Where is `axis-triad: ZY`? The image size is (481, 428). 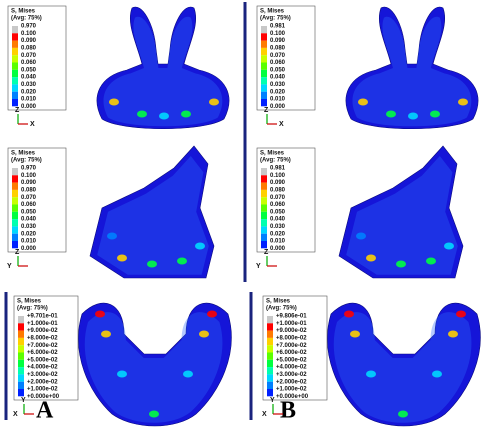 axis-triad: ZY is located at coordinates (17, 259).